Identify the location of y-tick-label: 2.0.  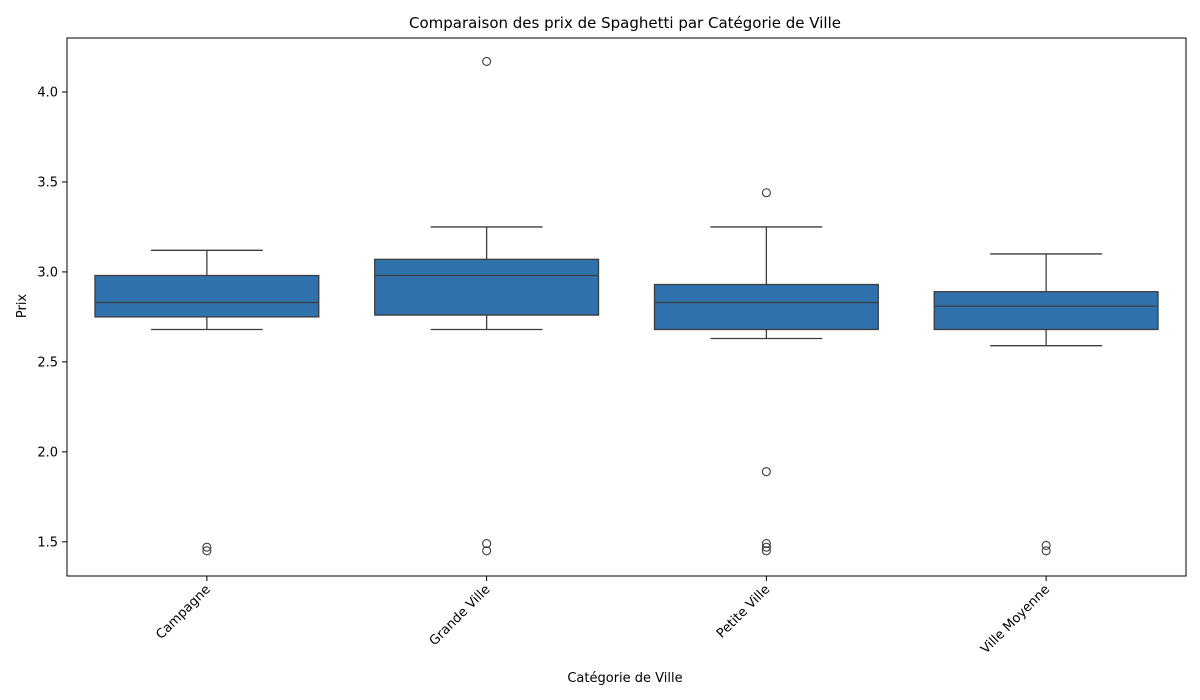
(47, 452).